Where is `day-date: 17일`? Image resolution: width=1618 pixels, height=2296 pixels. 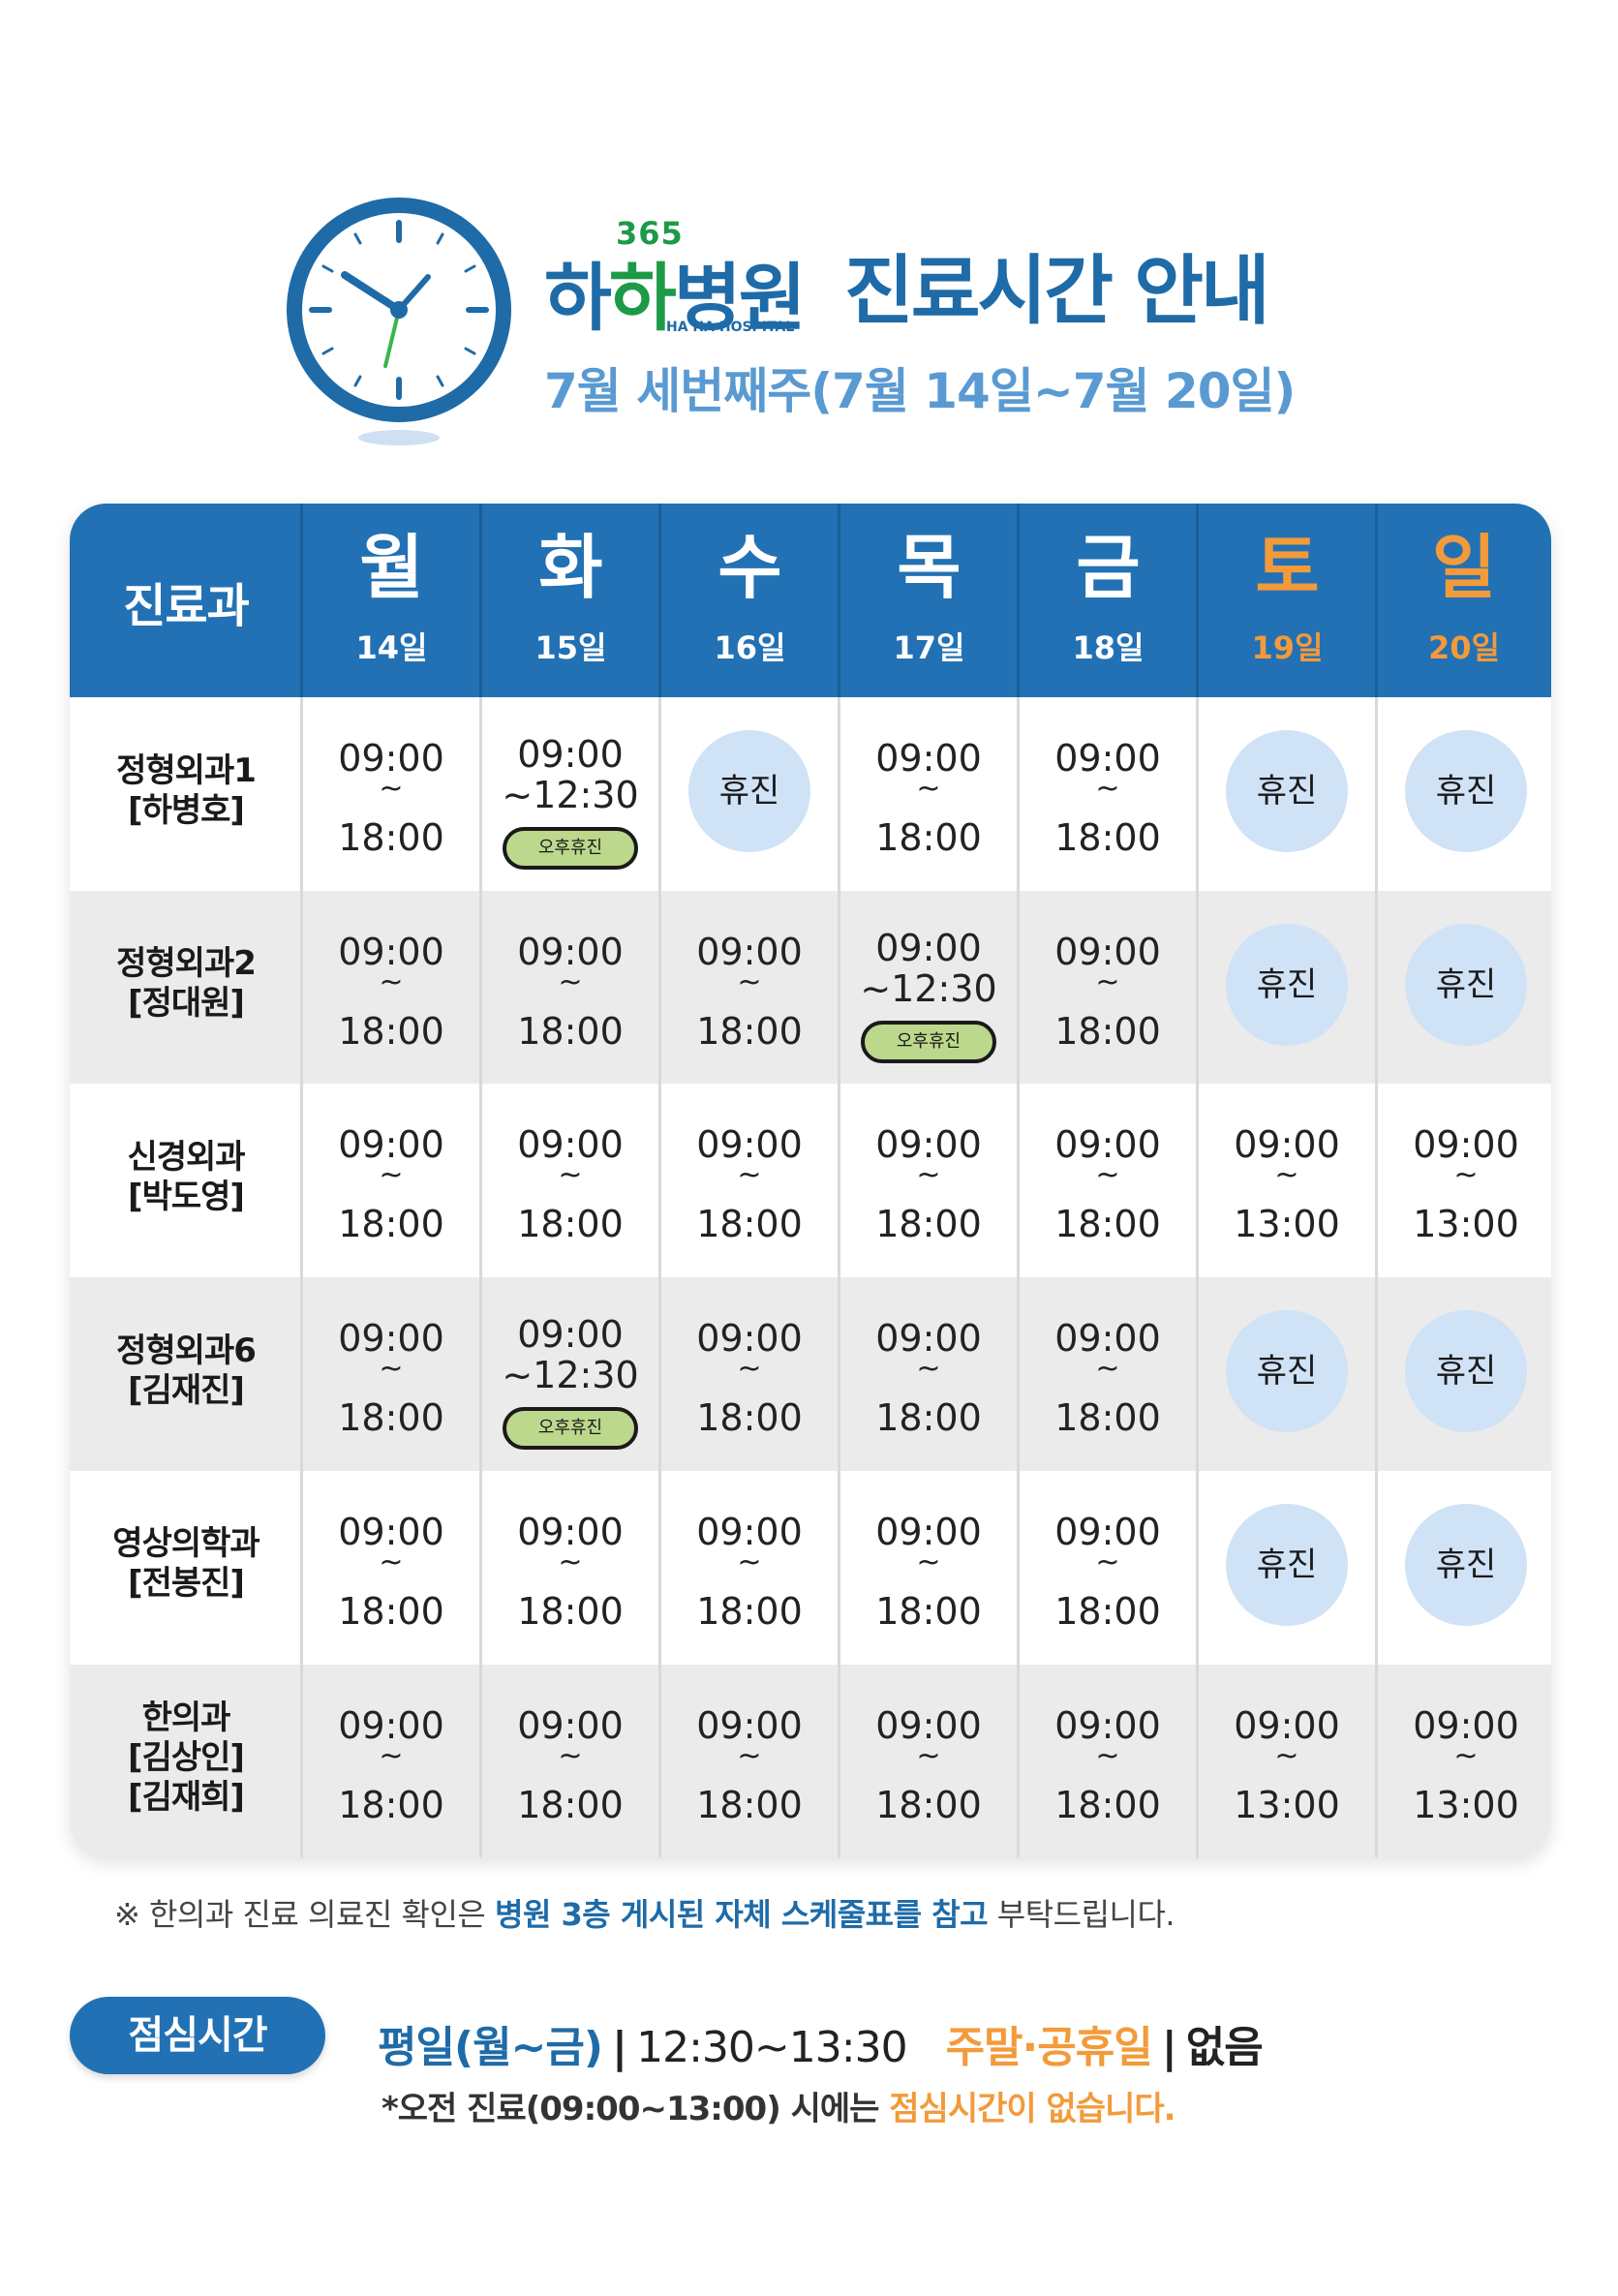 day-date: 17일 is located at coordinates (929, 647).